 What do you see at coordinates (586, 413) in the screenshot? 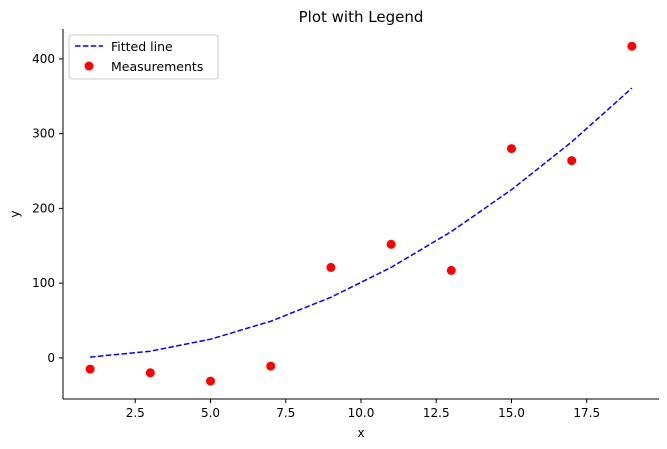
I see `x-tick-label: 17.5` at bounding box center [586, 413].